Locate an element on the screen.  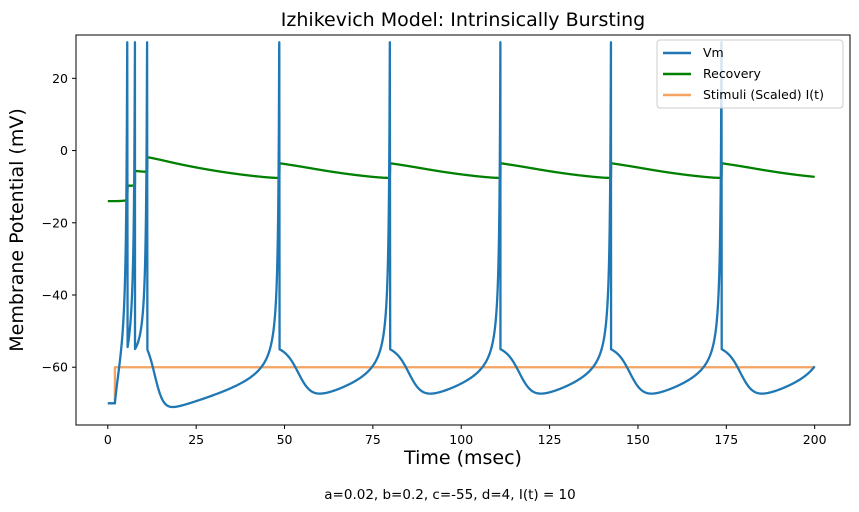
x-axis-ticks: 0 25 50 75 100 125 150 175 200 is located at coordinates (465, 436).